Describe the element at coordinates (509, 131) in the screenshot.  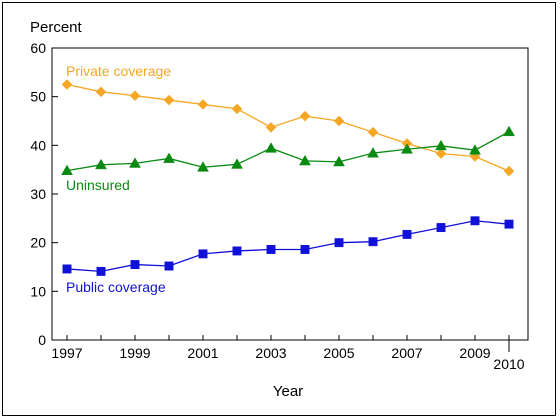
I see `point-uninsured-2010` at that location.